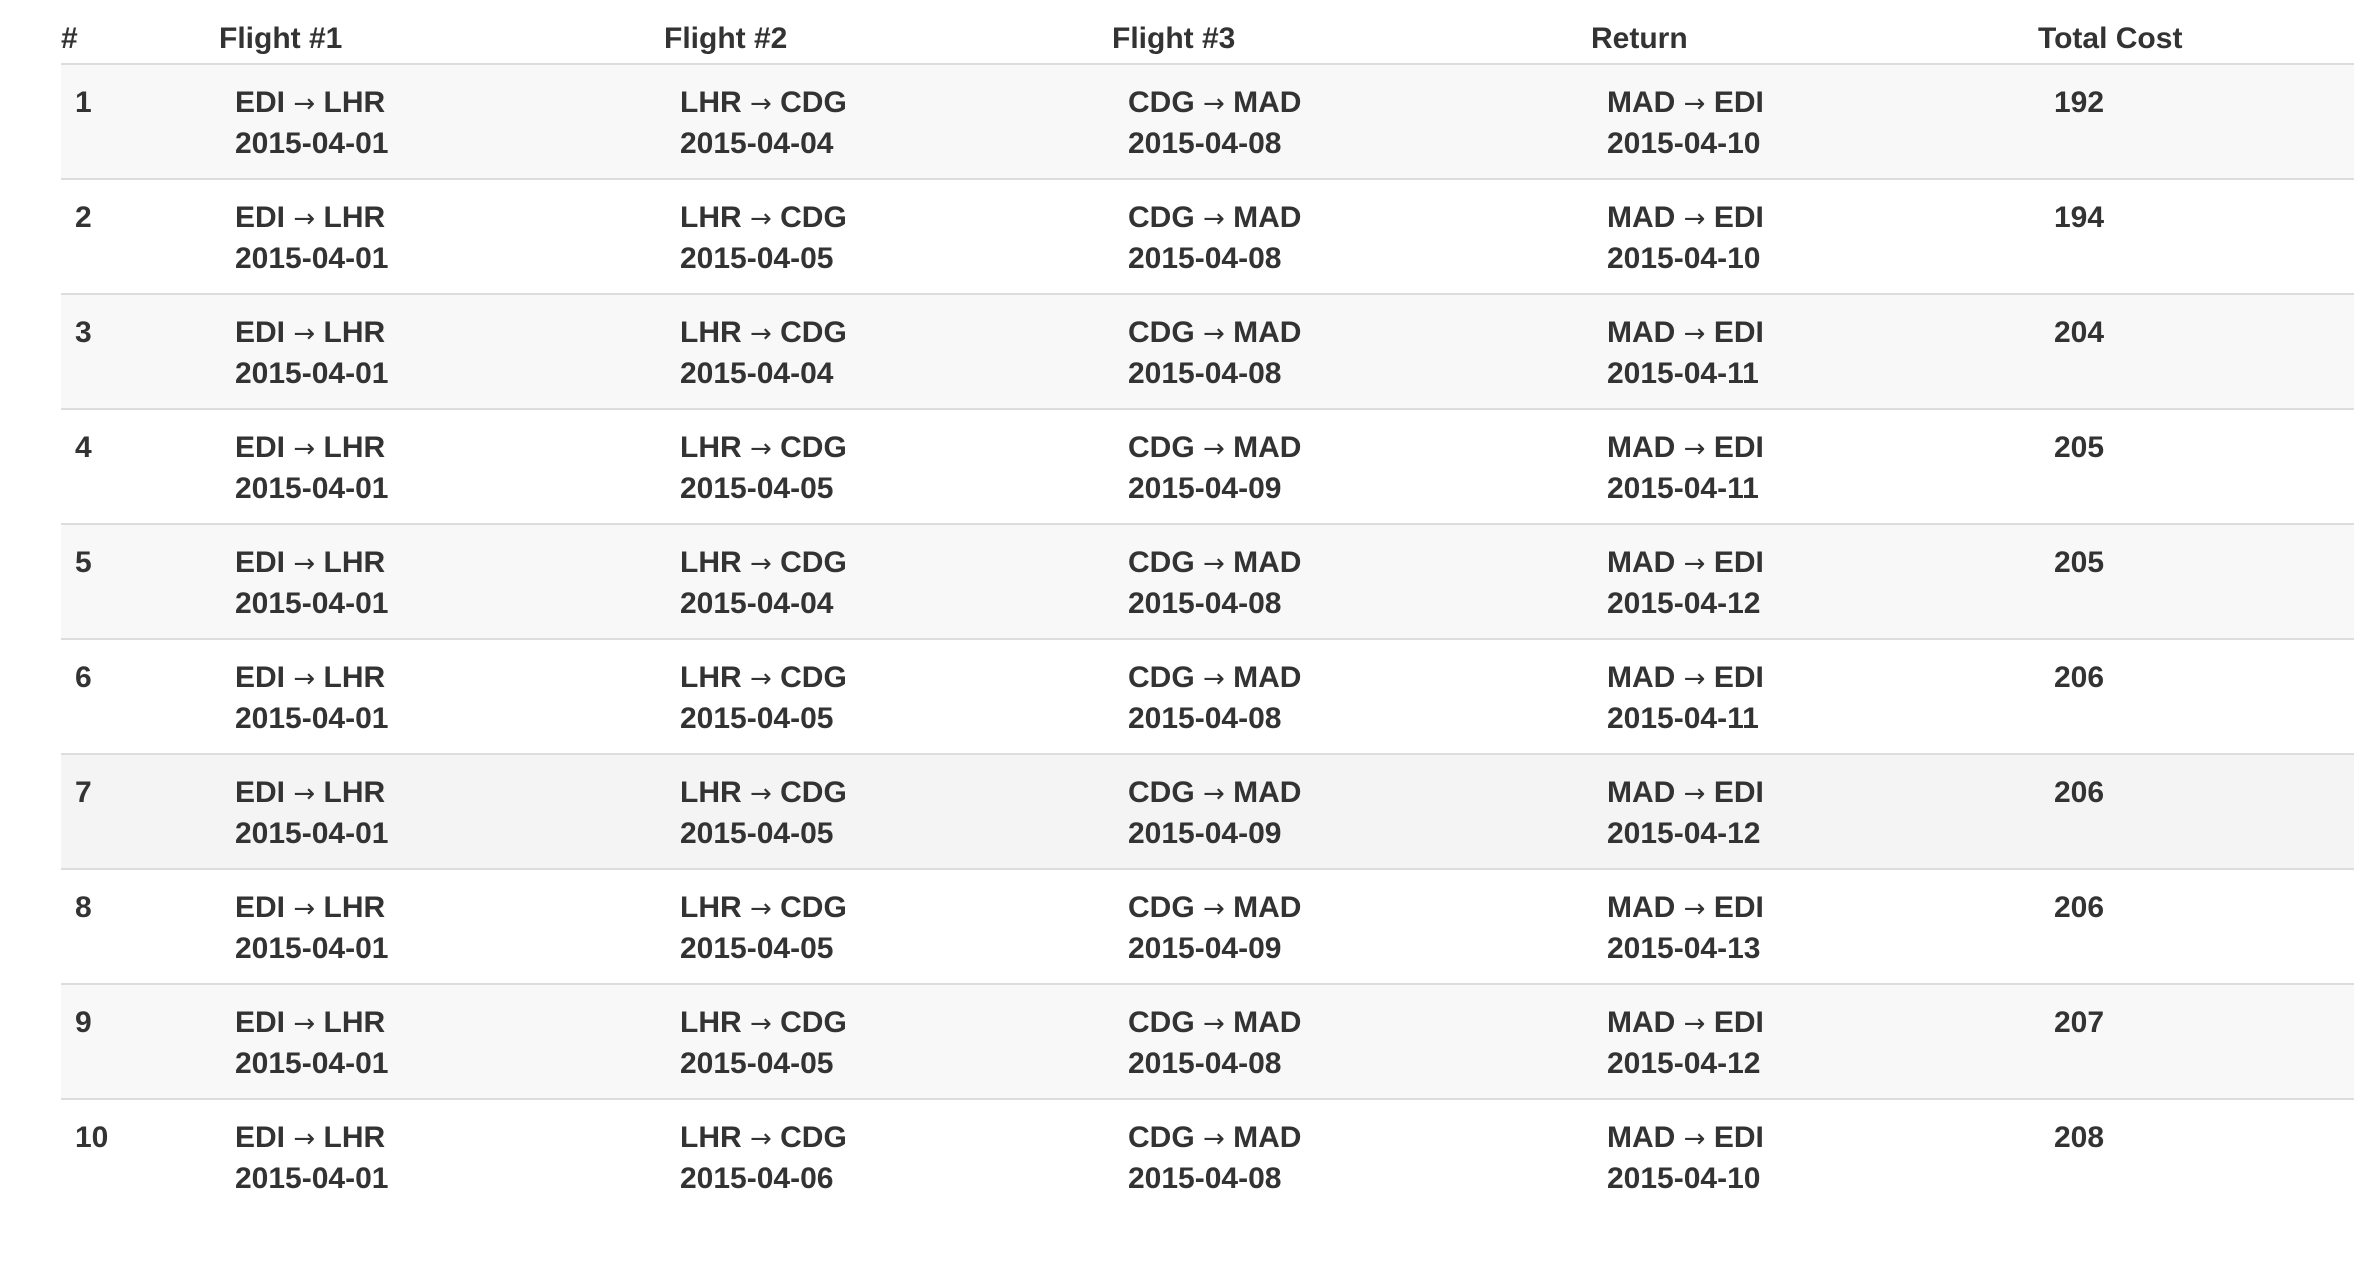  Describe the element at coordinates (1214, 468) in the screenshot. I see `flight-3-cell: CDG → MAD 2015-04-09` at that location.